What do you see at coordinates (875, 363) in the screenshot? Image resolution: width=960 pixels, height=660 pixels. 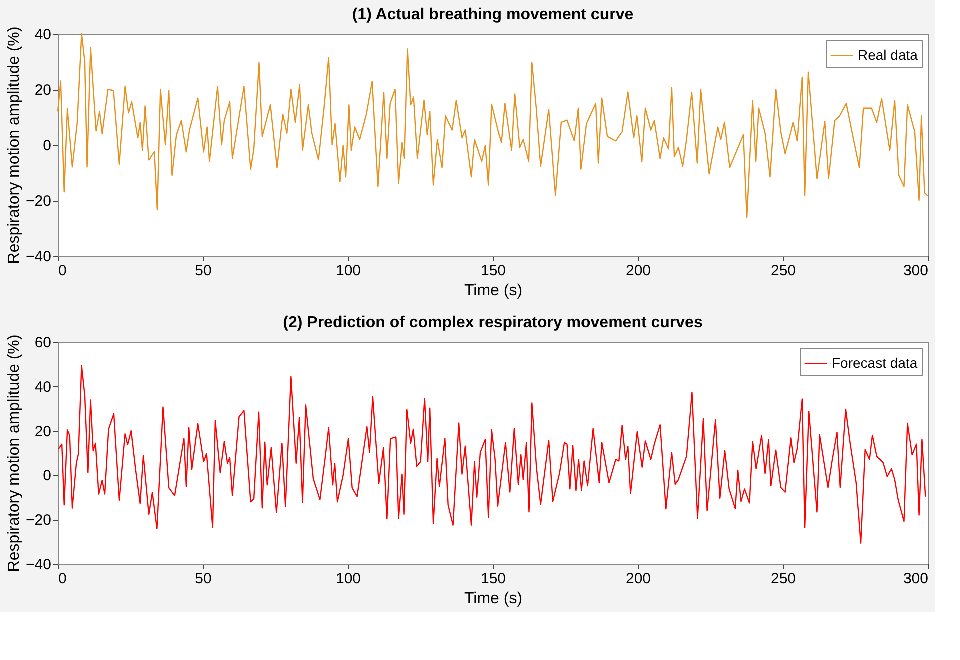 I see `legend-label: Forecast data` at bounding box center [875, 363].